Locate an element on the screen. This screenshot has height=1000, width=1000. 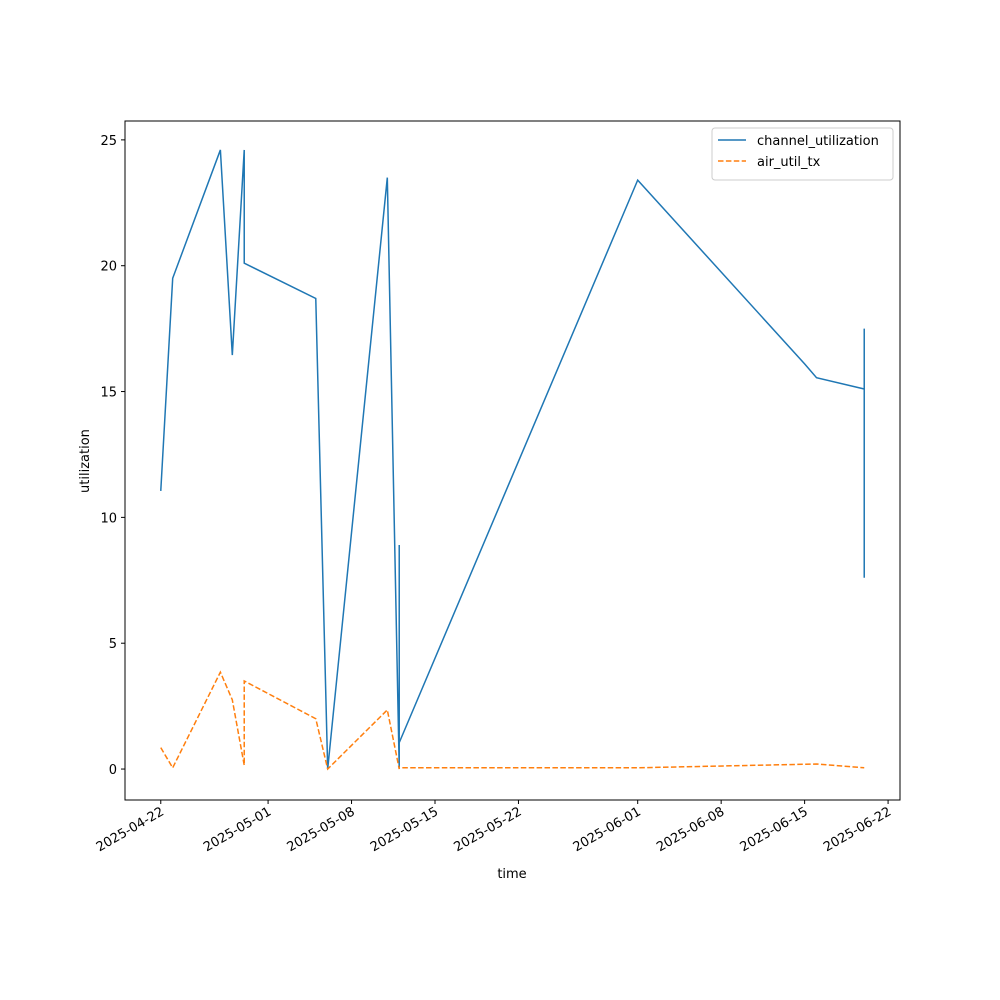
line-series is located at coordinates (512, 720).